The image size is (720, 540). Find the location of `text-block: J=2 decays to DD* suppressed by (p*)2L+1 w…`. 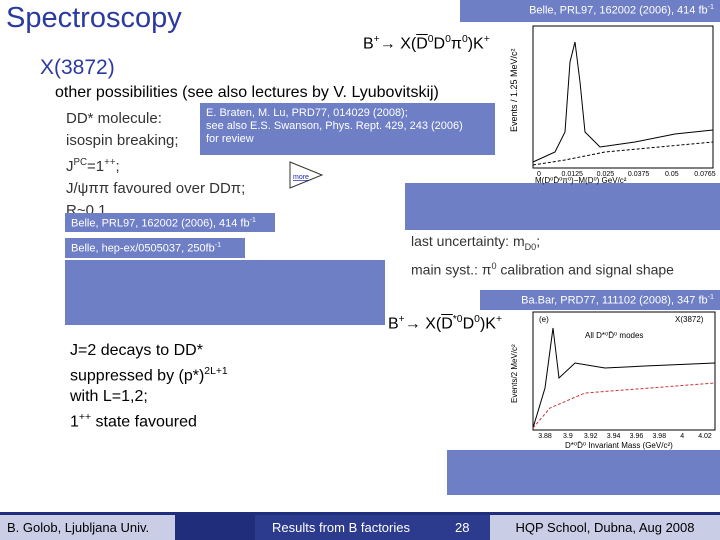

text-block: J=2 decays to DD* suppressed by (p*)2L+1 w… is located at coordinates (149, 386).